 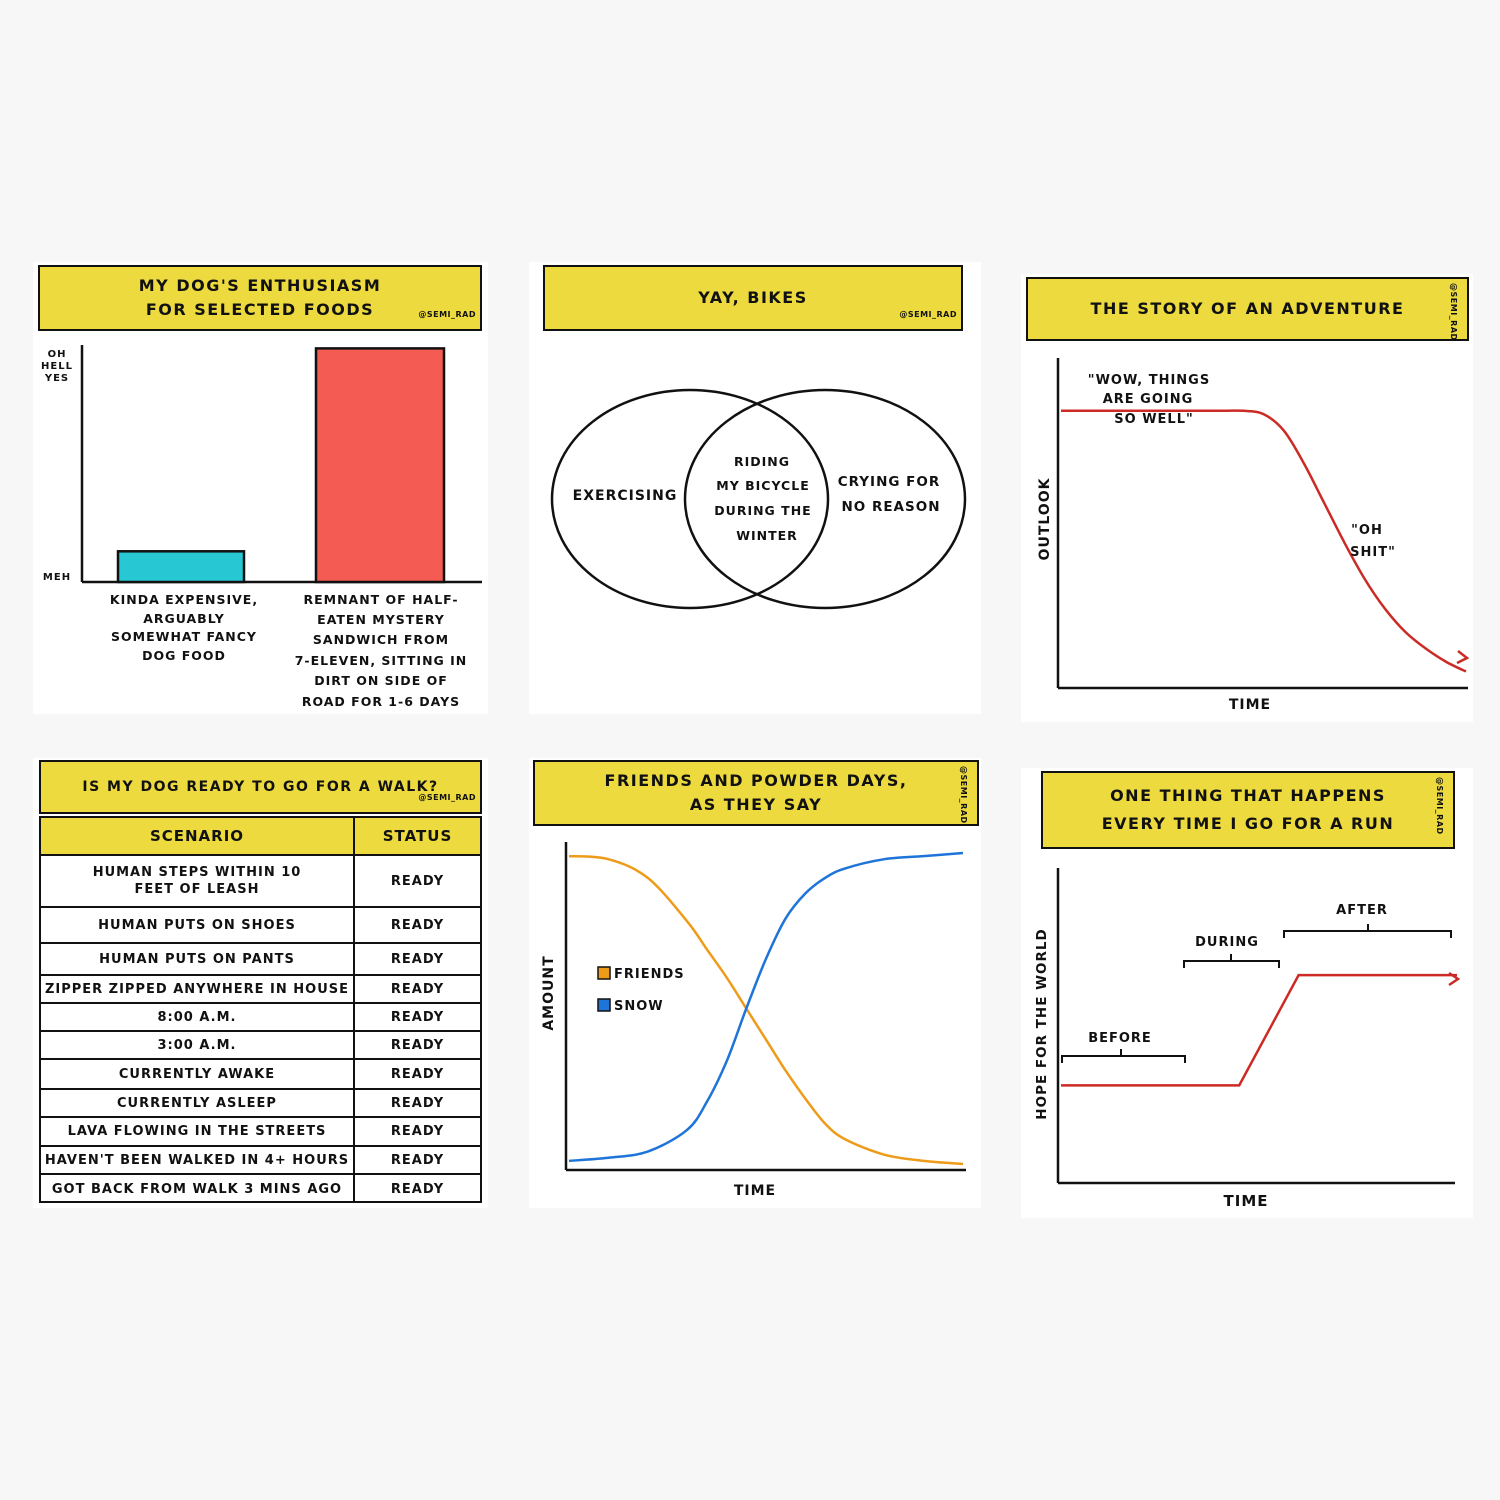 I want to click on y-top-label-3: YES, so click(x=56, y=378).